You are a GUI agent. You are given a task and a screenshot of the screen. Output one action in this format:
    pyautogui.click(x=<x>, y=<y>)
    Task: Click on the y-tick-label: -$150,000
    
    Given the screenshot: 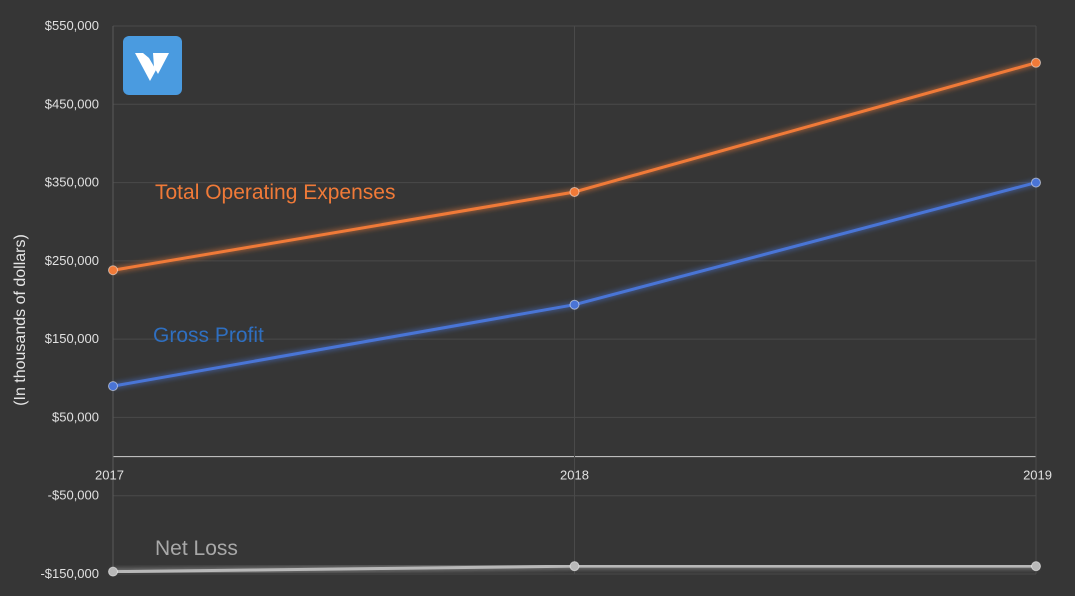 What is the action you would take?
    pyautogui.click(x=69, y=573)
    